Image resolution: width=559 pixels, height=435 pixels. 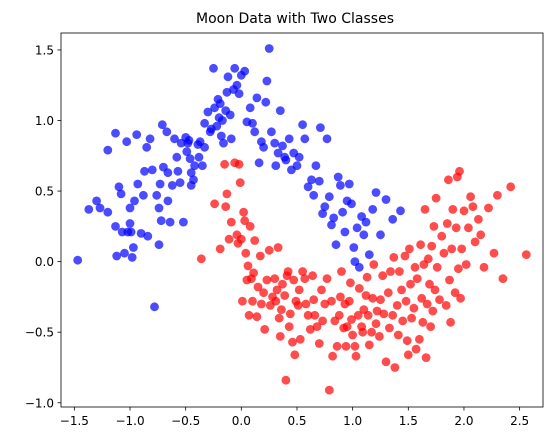 What do you see at coordinates (296, 421) in the screenshot?
I see `x-tick-label: 0.5` at bounding box center [296, 421].